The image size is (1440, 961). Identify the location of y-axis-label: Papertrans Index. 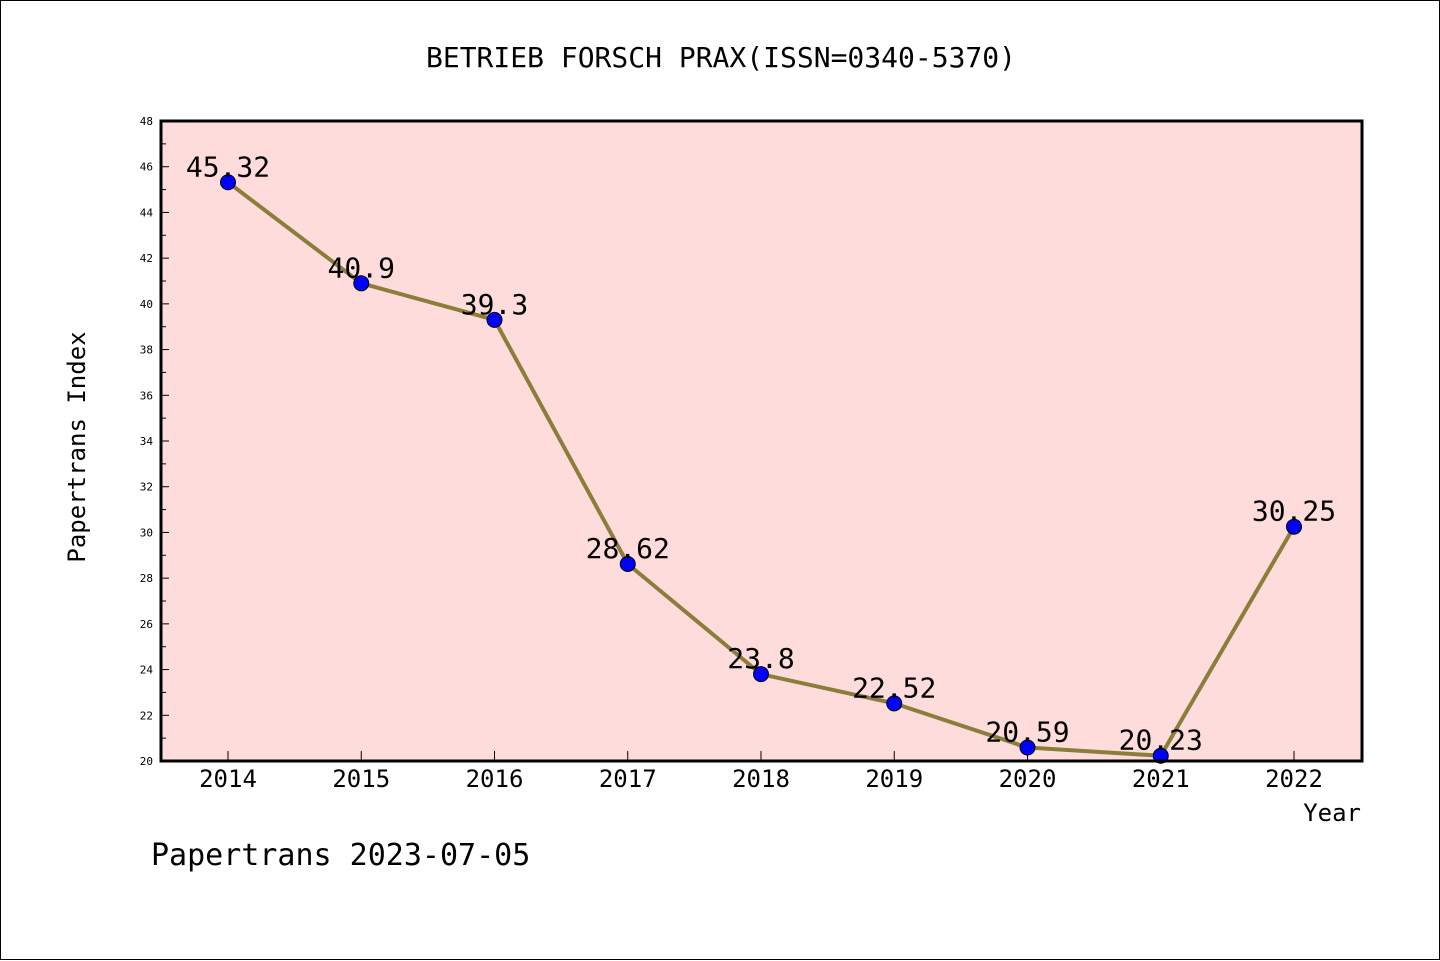
(77, 446).